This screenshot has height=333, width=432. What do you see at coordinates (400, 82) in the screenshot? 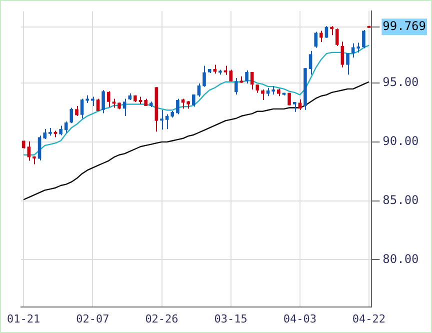
I see `y-tick-label: 95.00` at bounding box center [400, 82].